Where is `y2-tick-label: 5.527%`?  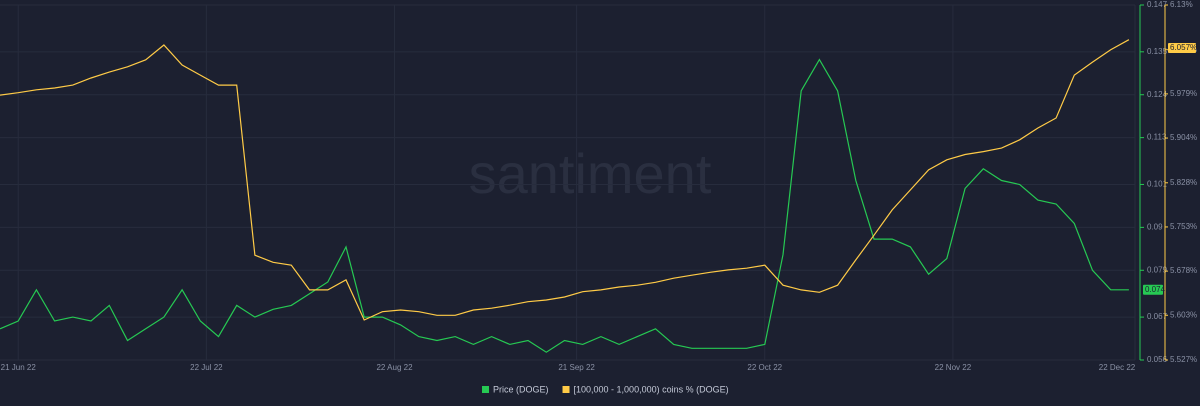 y2-tick-label: 5.527% is located at coordinates (1183, 359).